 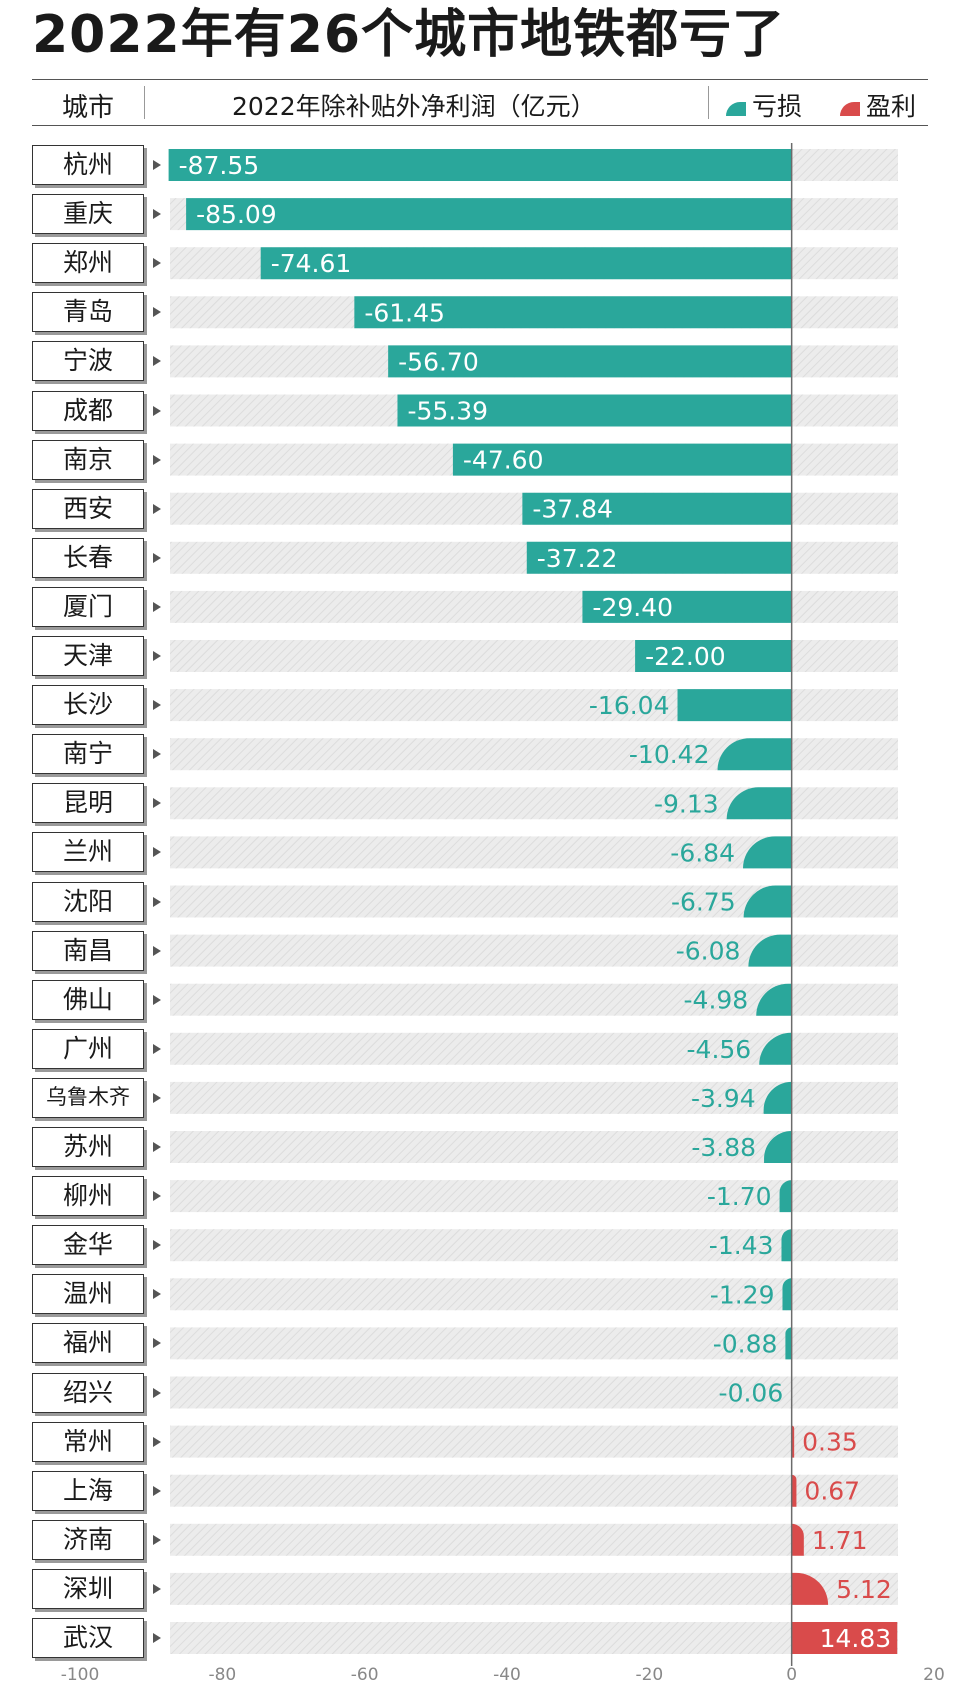 I want to click on city-label: 长沙, so click(x=88, y=705).